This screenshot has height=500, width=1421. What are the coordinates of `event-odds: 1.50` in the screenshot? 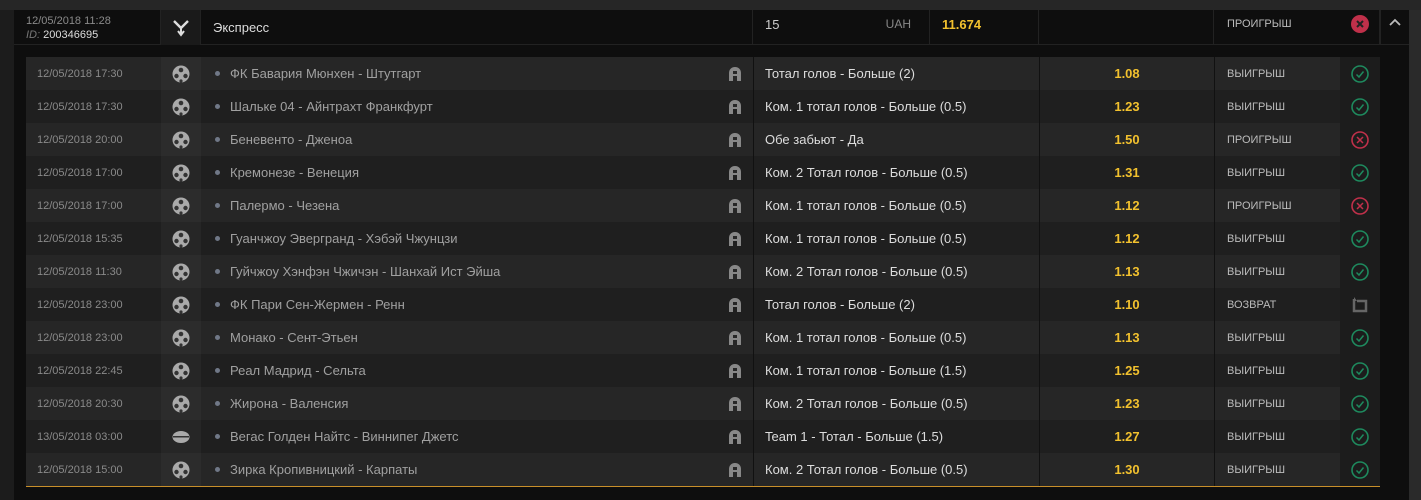 It's located at (1126, 139).